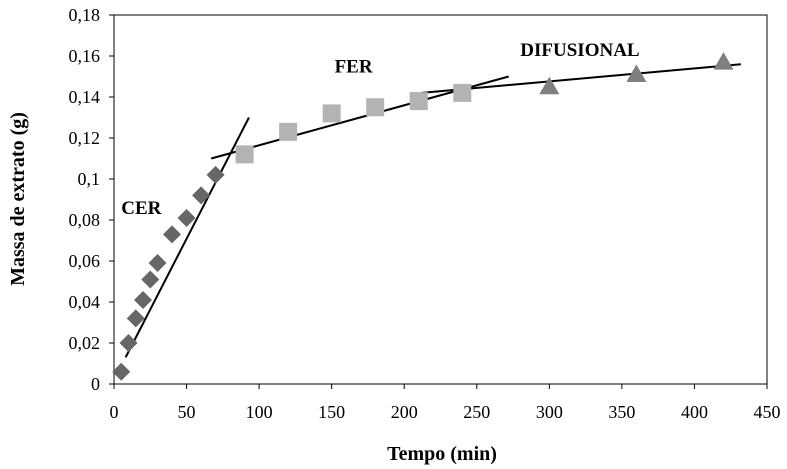  Describe the element at coordinates (442, 454) in the screenshot. I see `x-axis-title: Tempo (min)` at that location.